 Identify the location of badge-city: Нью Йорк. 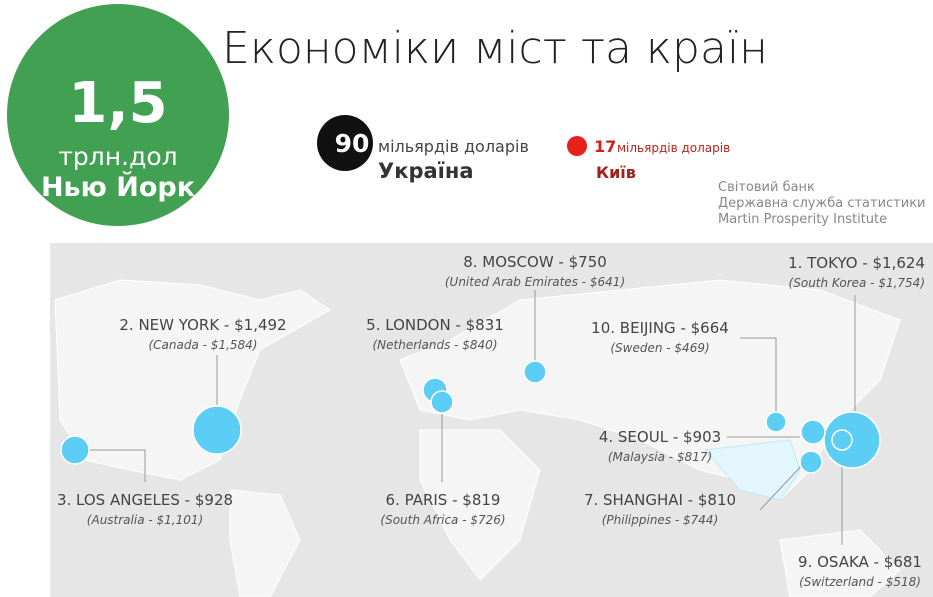
(118, 187).